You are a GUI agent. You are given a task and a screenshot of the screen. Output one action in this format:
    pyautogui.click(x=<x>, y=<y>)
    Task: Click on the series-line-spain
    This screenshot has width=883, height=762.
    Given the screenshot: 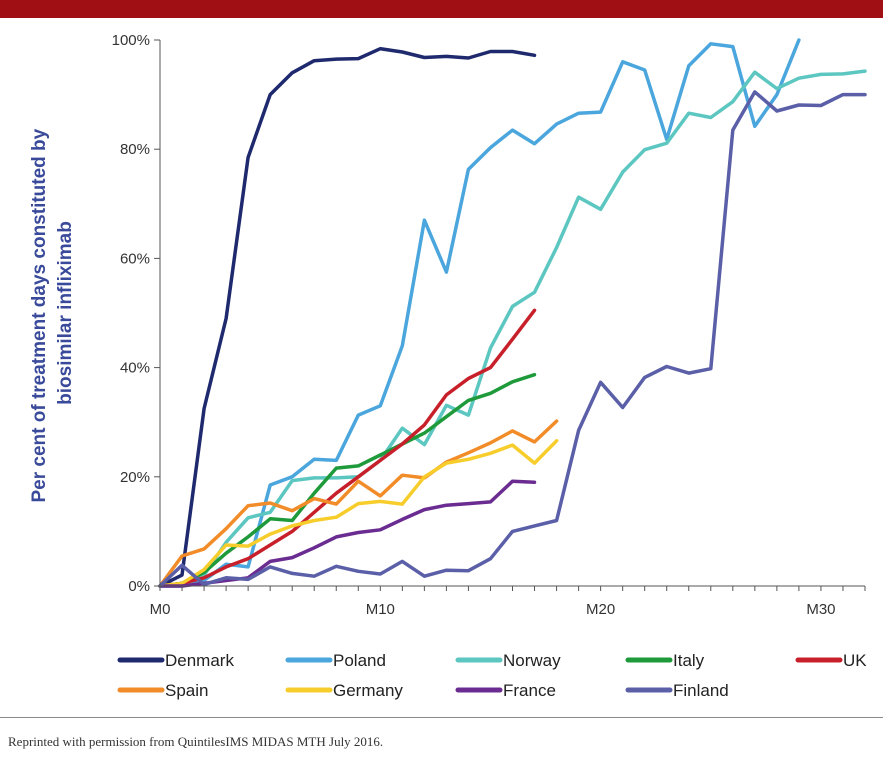 What is the action you would take?
    pyautogui.click(x=358, y=503)
    